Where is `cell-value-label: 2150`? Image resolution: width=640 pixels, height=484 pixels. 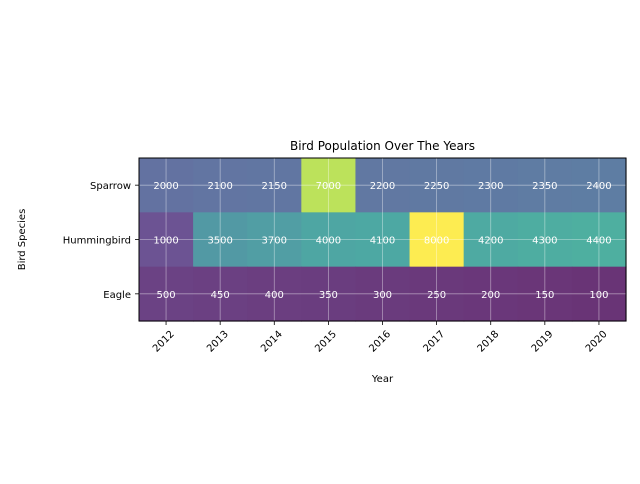 cell-value-label: 2150 is located at coordinates (274, 186).